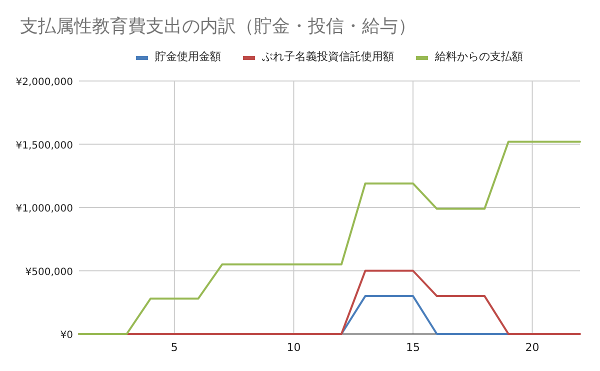 This screenshot has width=600, height=371. What do you see at coordinates (328, 56) in the screenshot?
I see `legend-label: ぶれ子名義投資信託使用額` at bounding box center [328, 56].